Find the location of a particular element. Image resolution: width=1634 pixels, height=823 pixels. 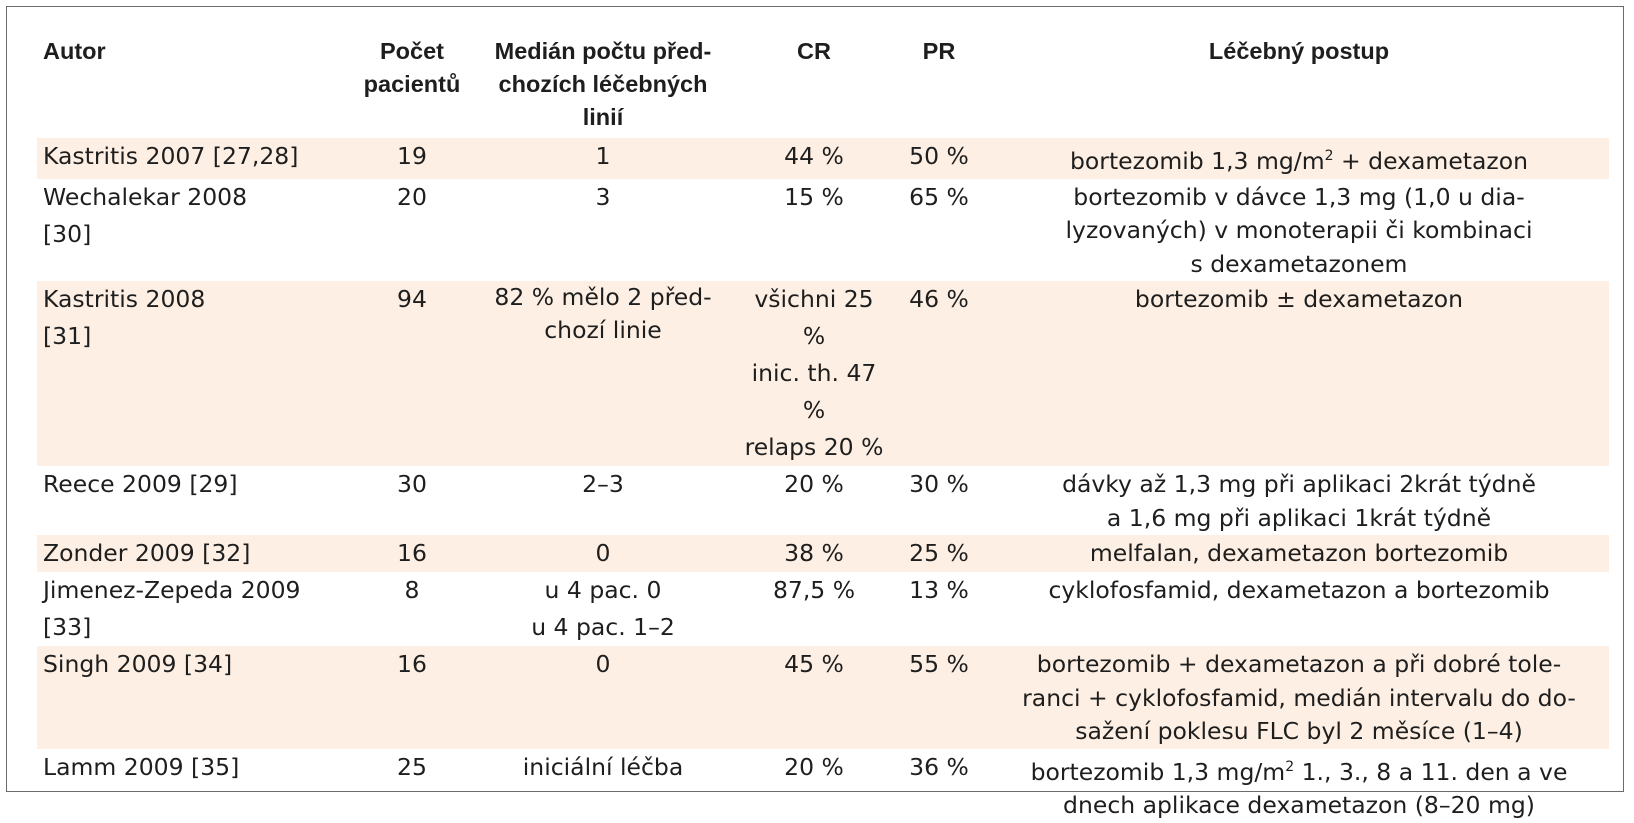

header-pocet: Počet pacientů is located at coordinates (412, 67).